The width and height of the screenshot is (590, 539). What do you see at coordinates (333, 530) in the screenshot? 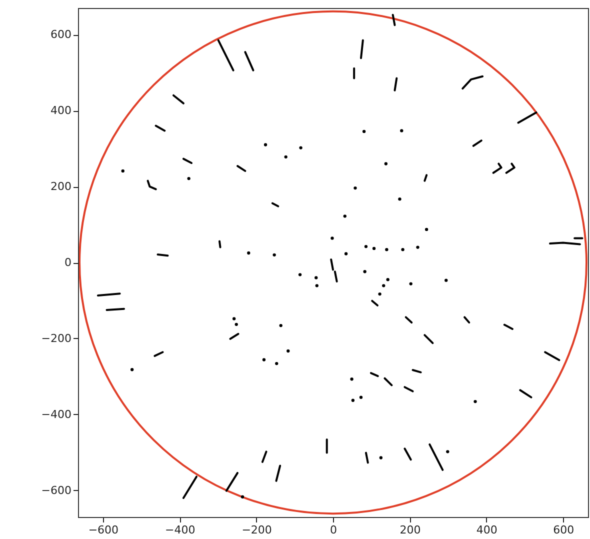
I see `x-tick-label: 0` at bounding box center [333, 530].